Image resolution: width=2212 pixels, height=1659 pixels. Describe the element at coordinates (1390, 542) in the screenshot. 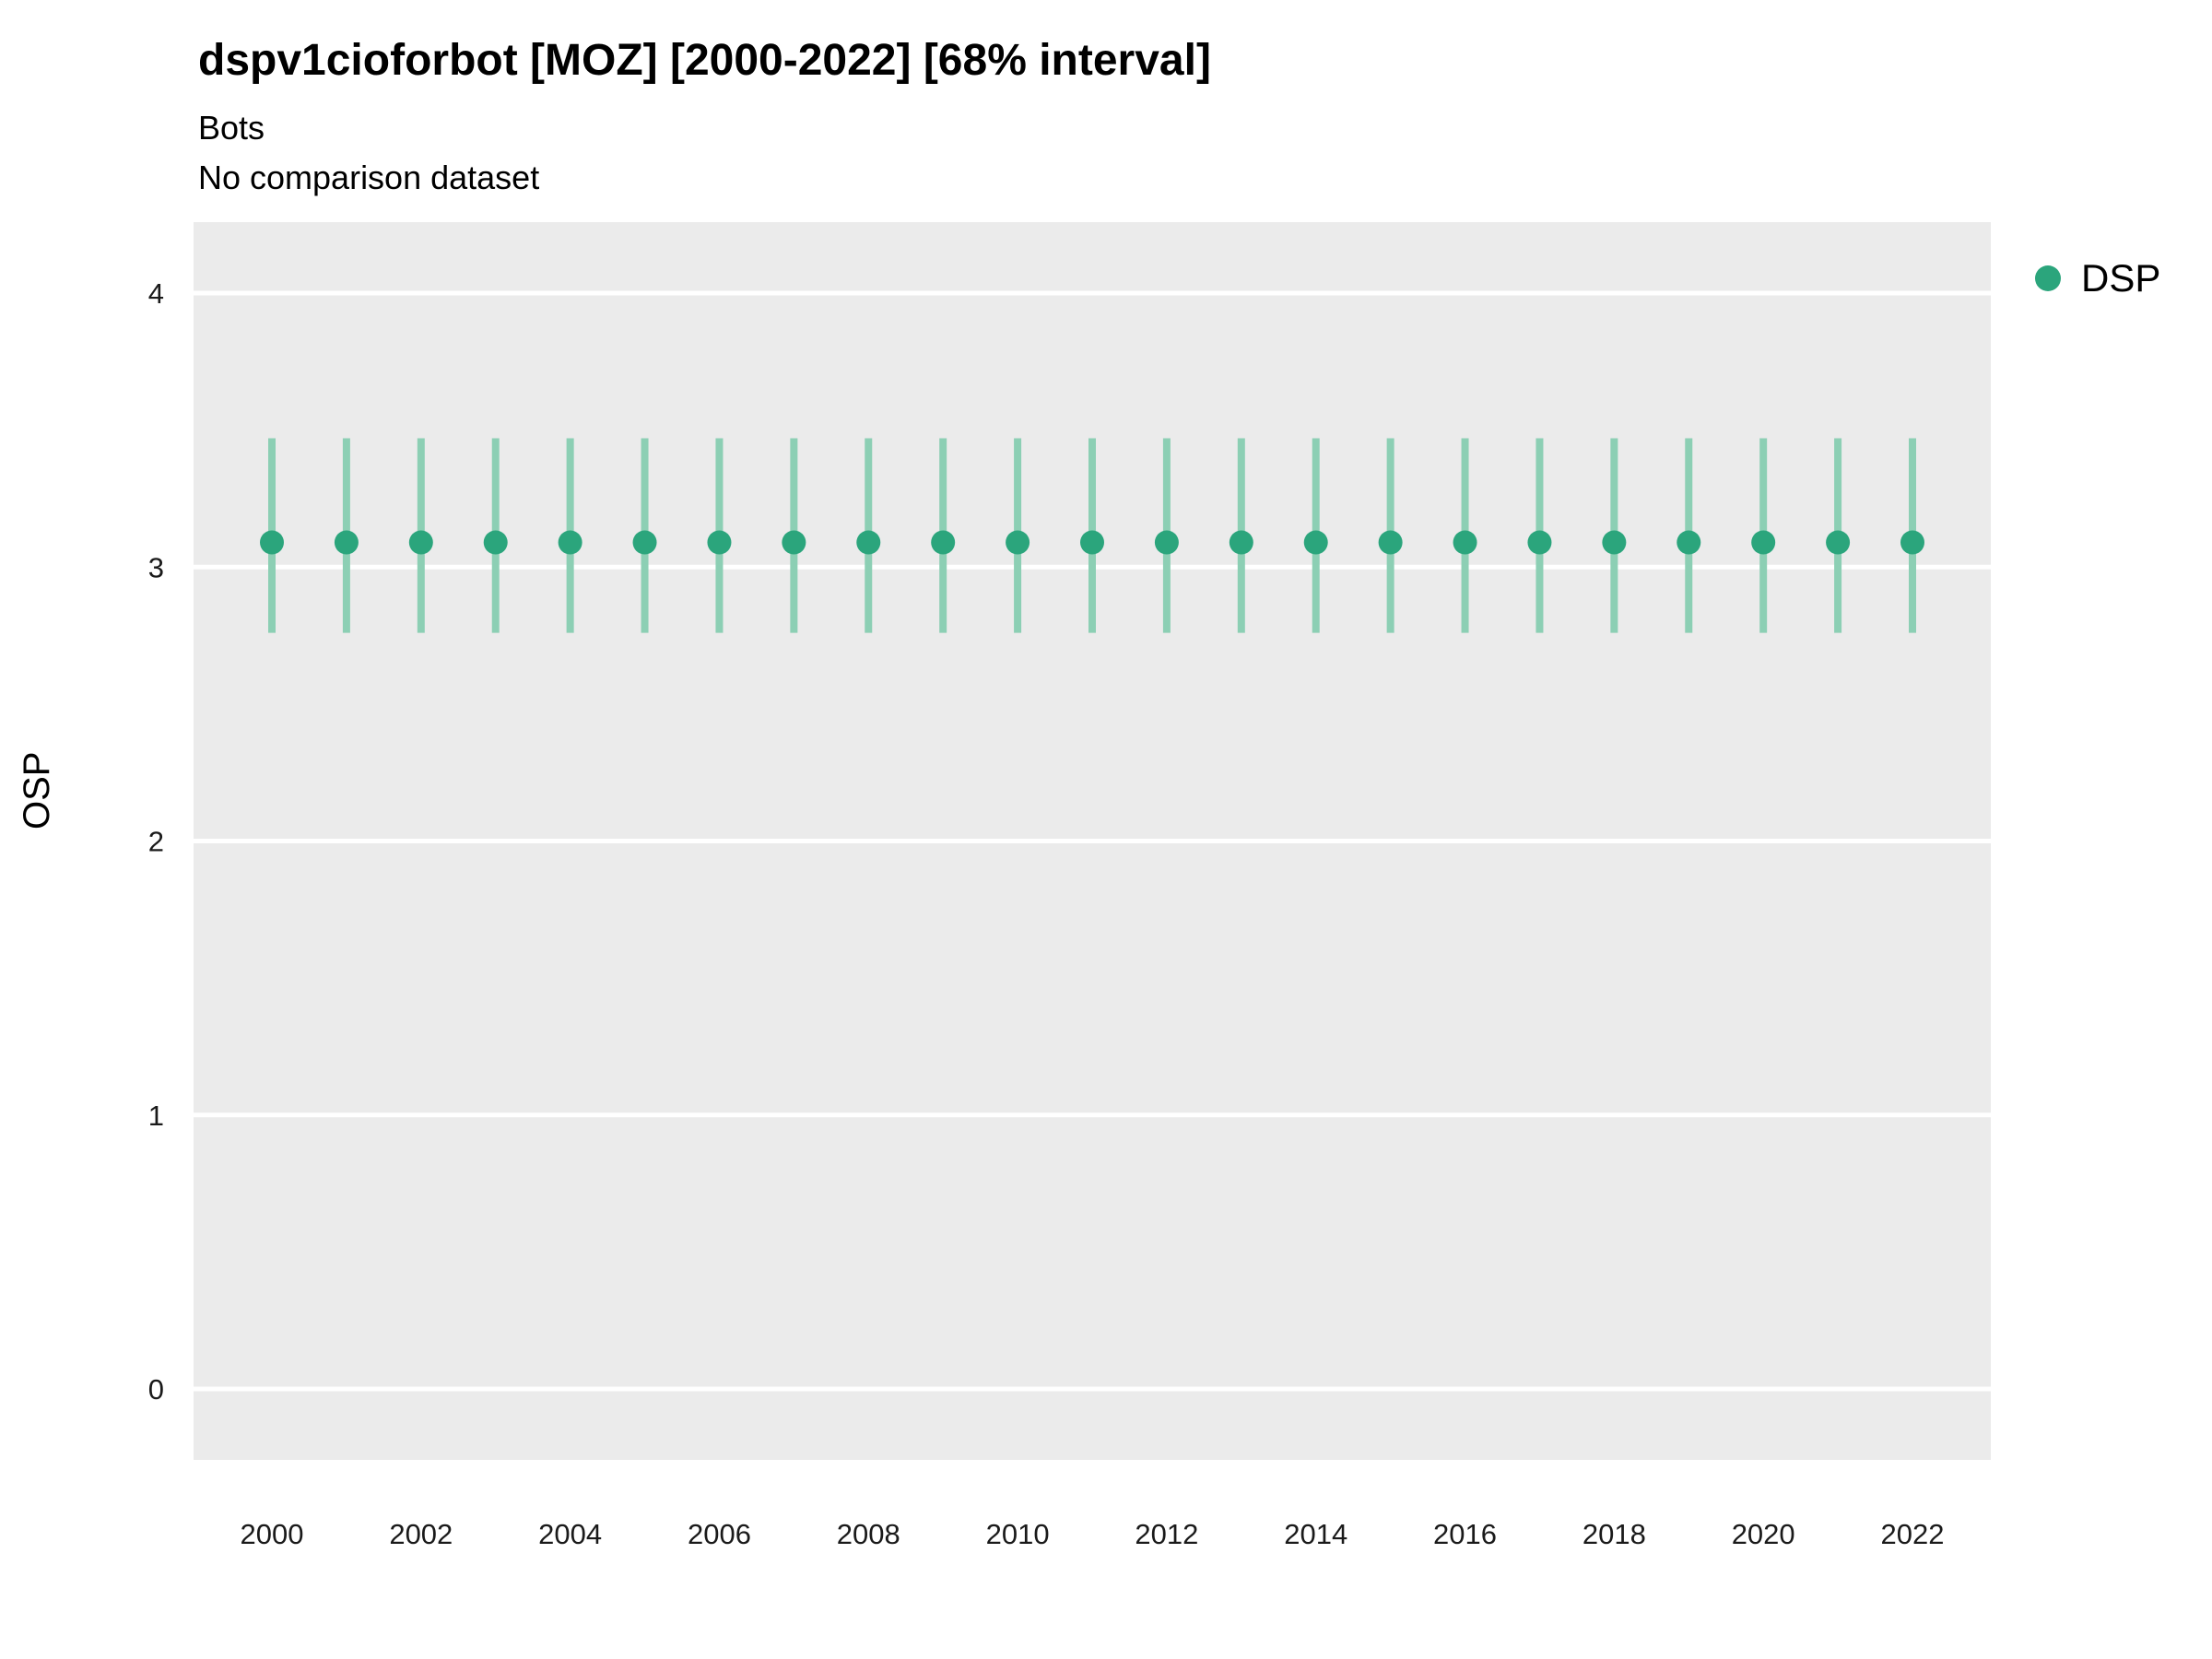

I see `dsp-point-2015` at that location.